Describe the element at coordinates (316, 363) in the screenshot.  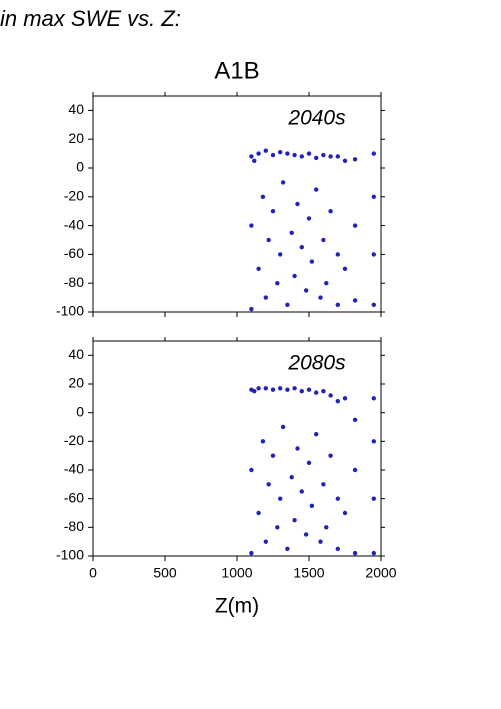
I see `annotation: 2080s` at that location.